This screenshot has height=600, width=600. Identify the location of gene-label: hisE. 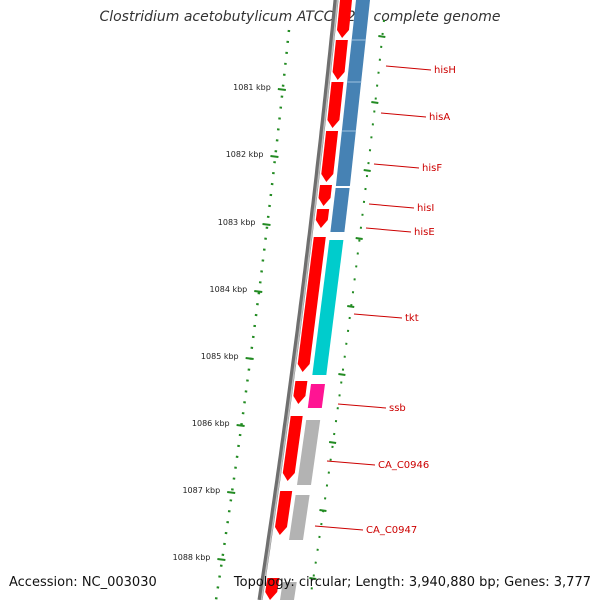
(424, 232).